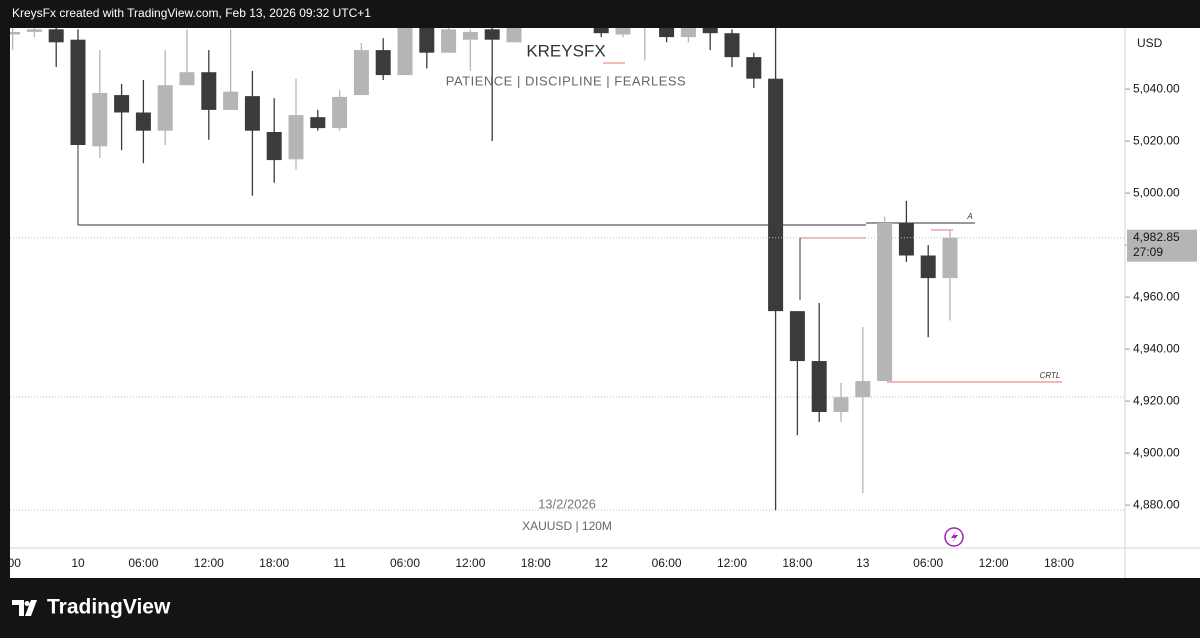 Image resolution: width=1200 pixels, height=638 pixels. Describe the element at coordinates (1156, 296) in the screenshot. I see `y-tick-label: 4,960.00` at that location.